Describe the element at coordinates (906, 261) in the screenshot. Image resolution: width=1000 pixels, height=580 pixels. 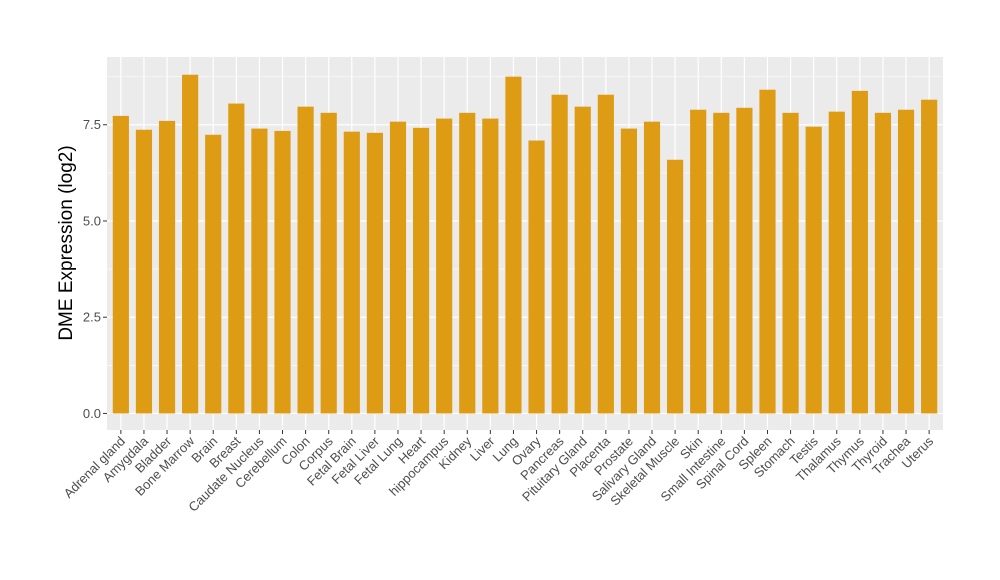
I see `bar-trachea` at that location.